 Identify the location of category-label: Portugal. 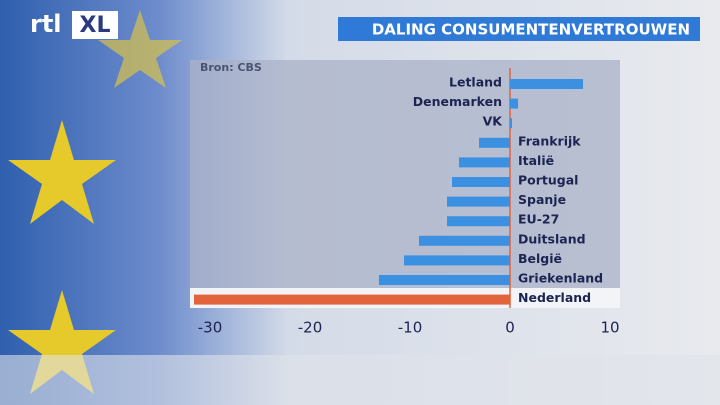
(548, 180).